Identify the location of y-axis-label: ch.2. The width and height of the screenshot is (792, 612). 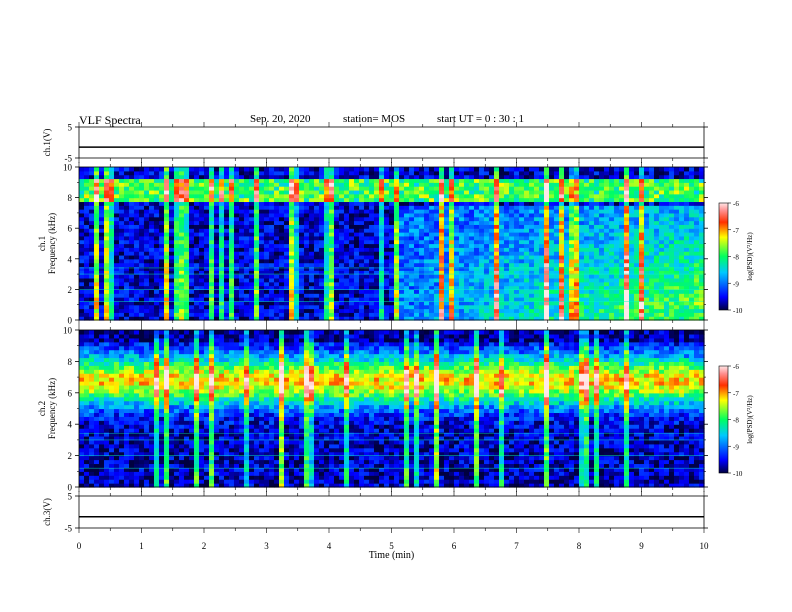
(42, 408).